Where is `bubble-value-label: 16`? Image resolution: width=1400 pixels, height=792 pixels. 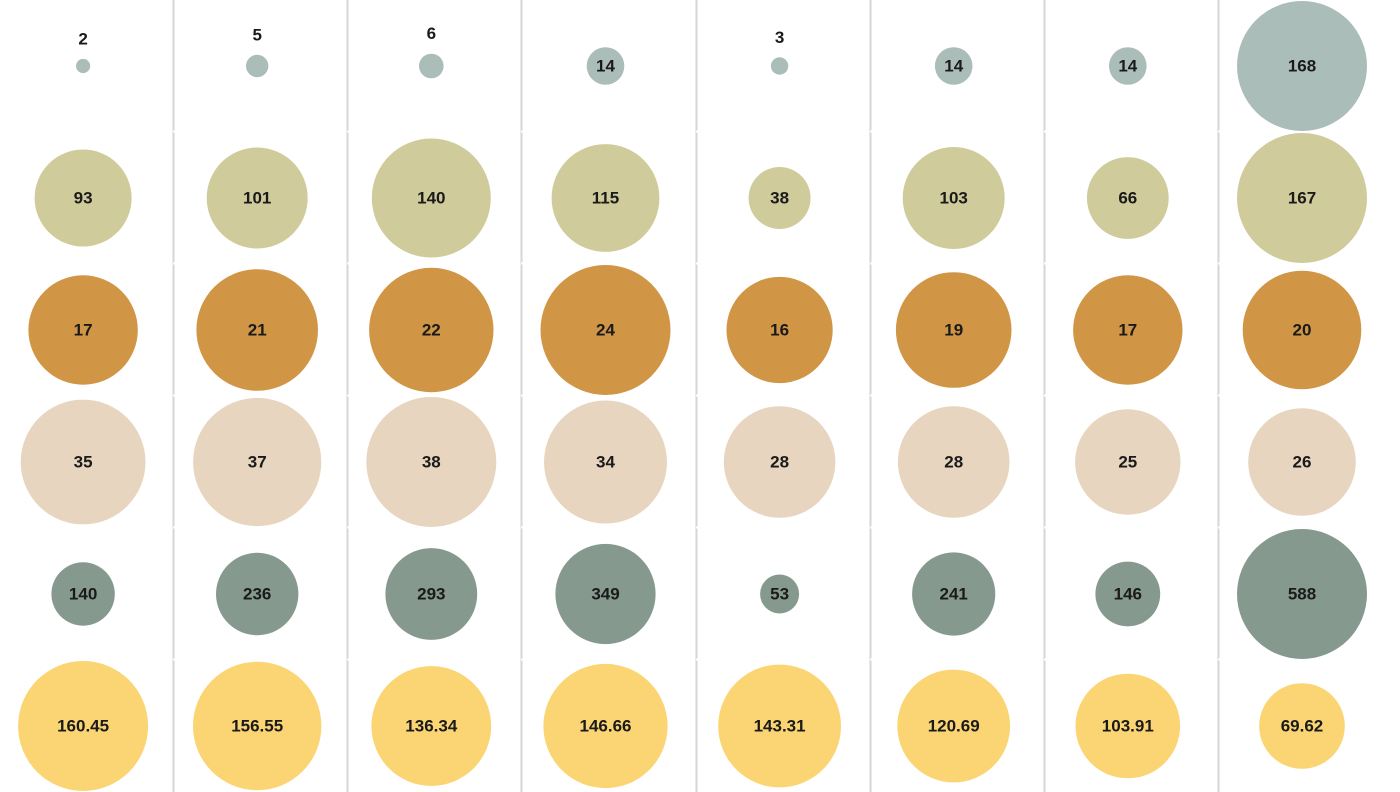 bubble-value-label: 16 is located at coordinates (779, 330).